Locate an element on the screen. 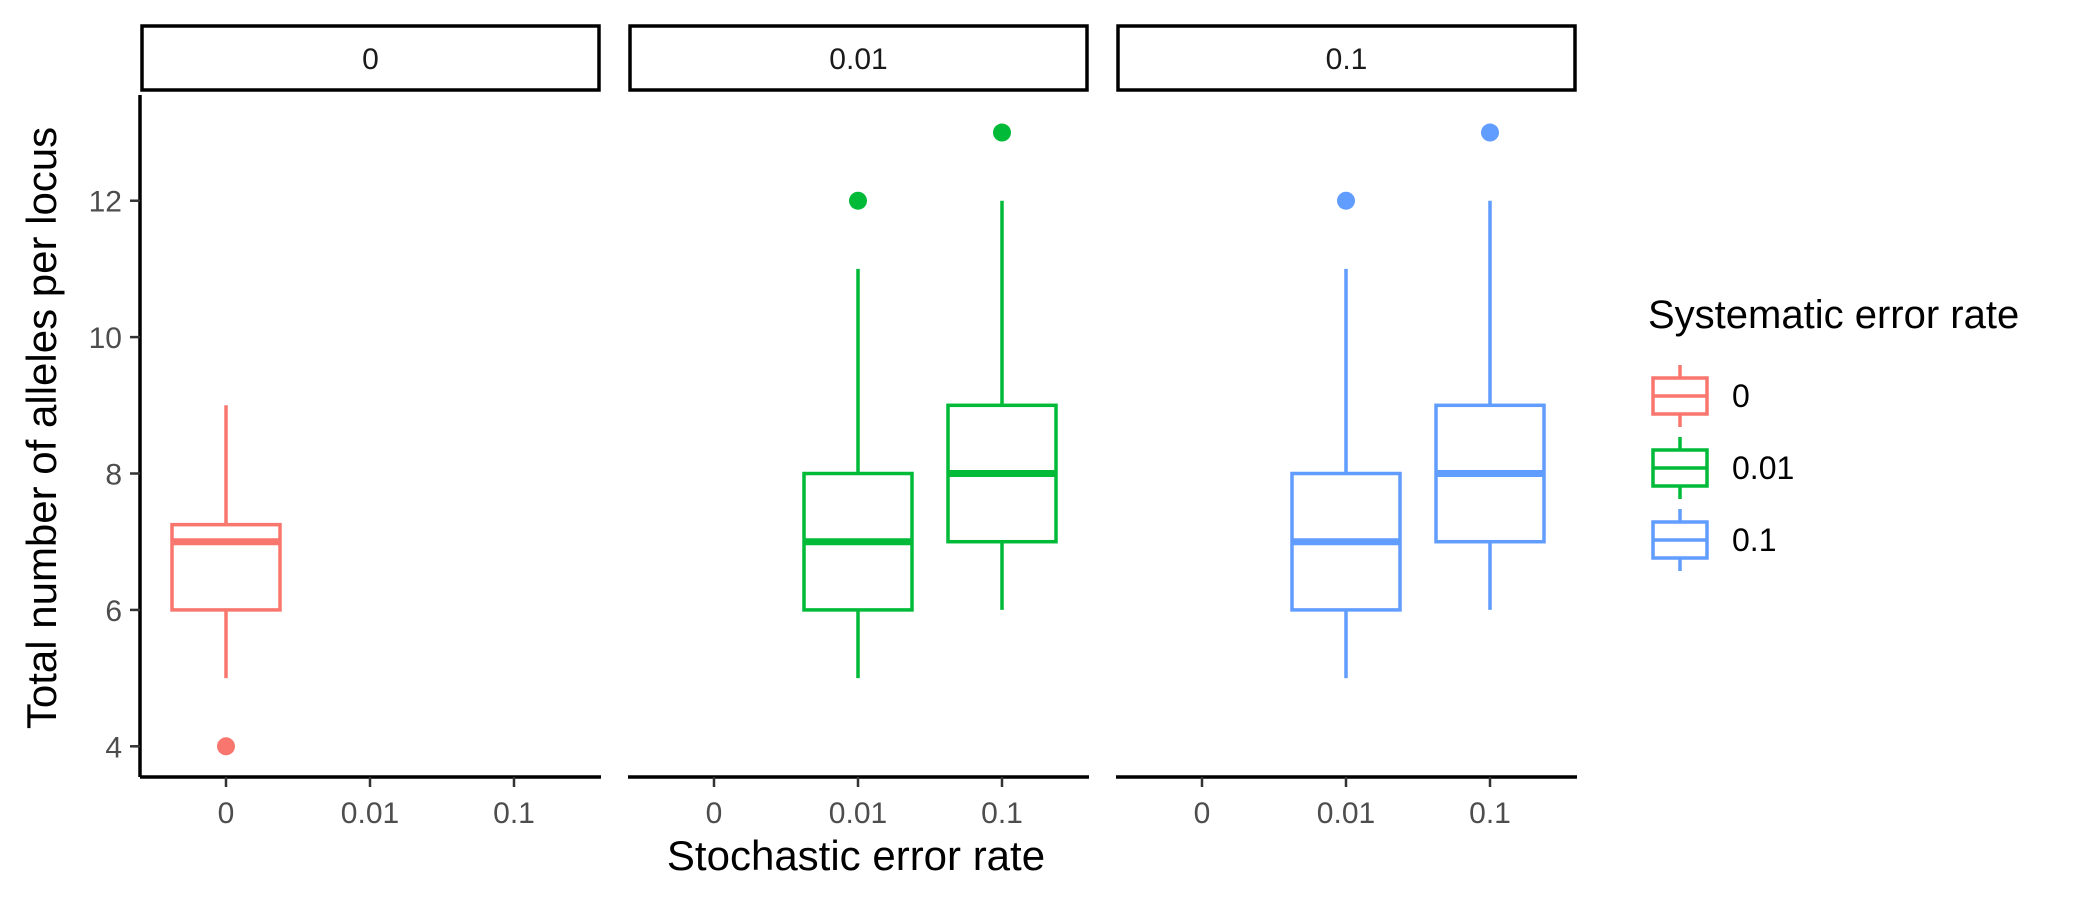 The width and height of the screenshot is (2100, 905). legend-keys: 0 0.01 0.1 is located at coordinates (1722, 468).